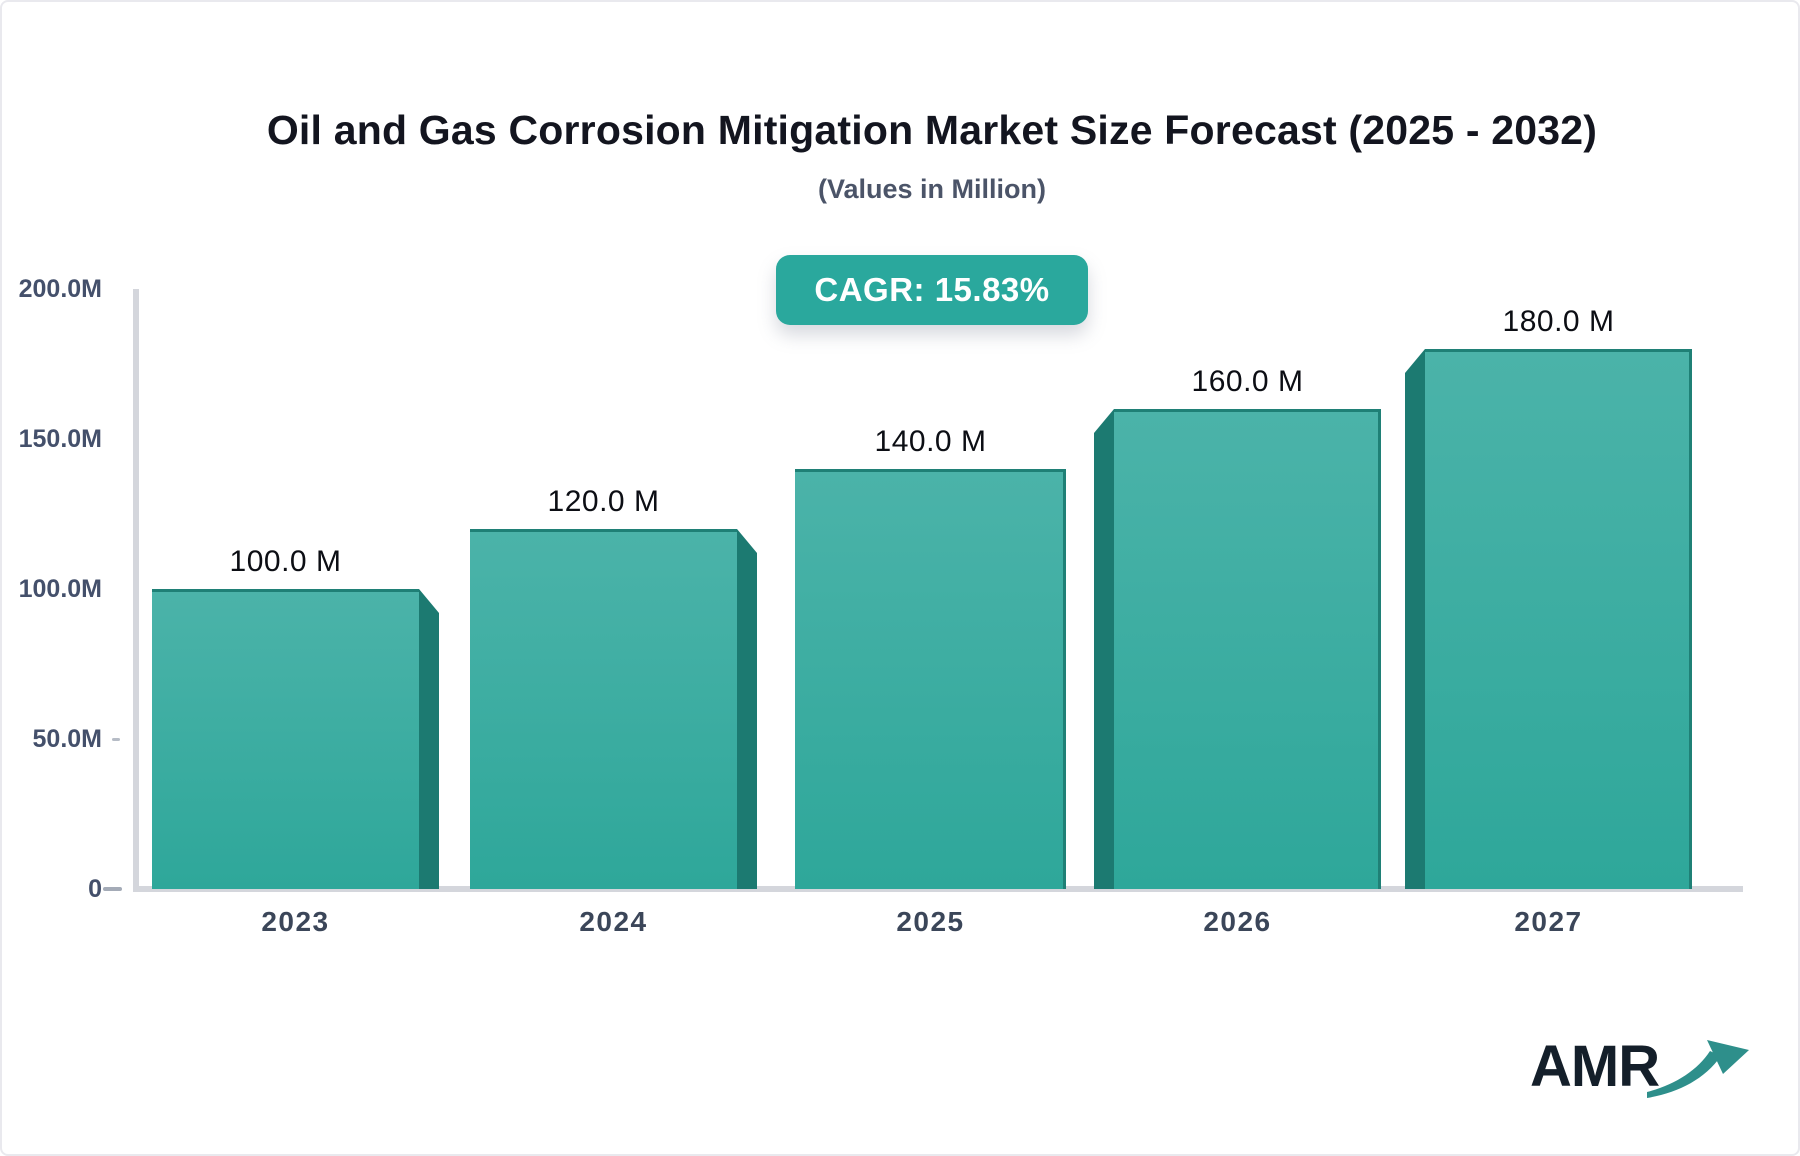 Image resolution: width=1800 pixels, height=1156 pixels. I want to click on amr-logo: AMR, so click(1641, 1069).